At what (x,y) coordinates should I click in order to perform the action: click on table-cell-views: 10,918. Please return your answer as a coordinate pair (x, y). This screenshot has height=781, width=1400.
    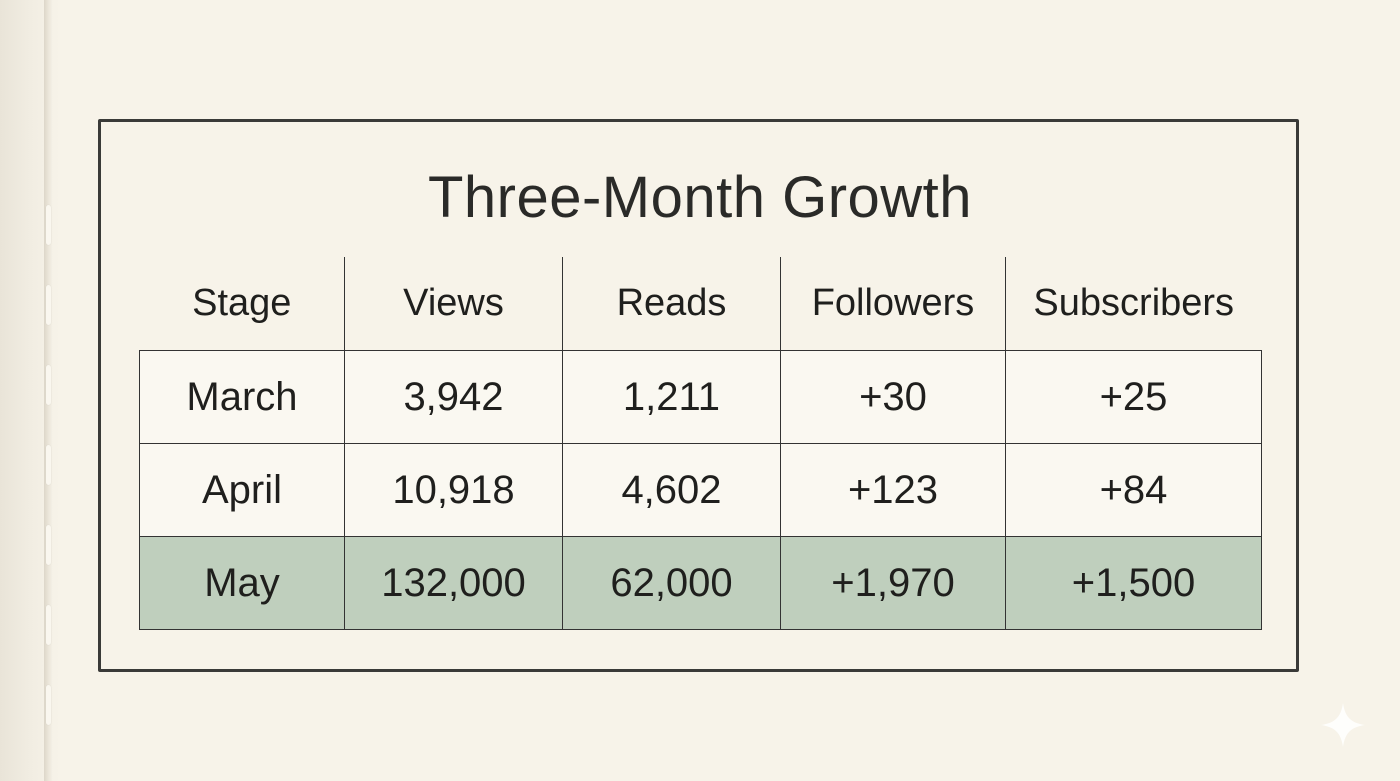
    Looking at the image, I should click on (453, 490).